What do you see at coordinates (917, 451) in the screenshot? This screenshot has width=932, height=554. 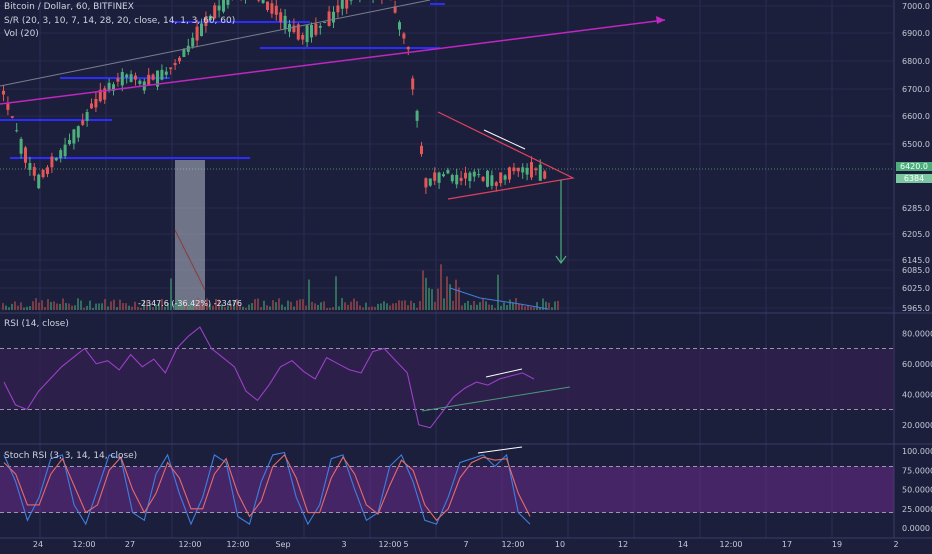 I see `stoch-tick-label: 100.0000` at bounding box center [917, 451].